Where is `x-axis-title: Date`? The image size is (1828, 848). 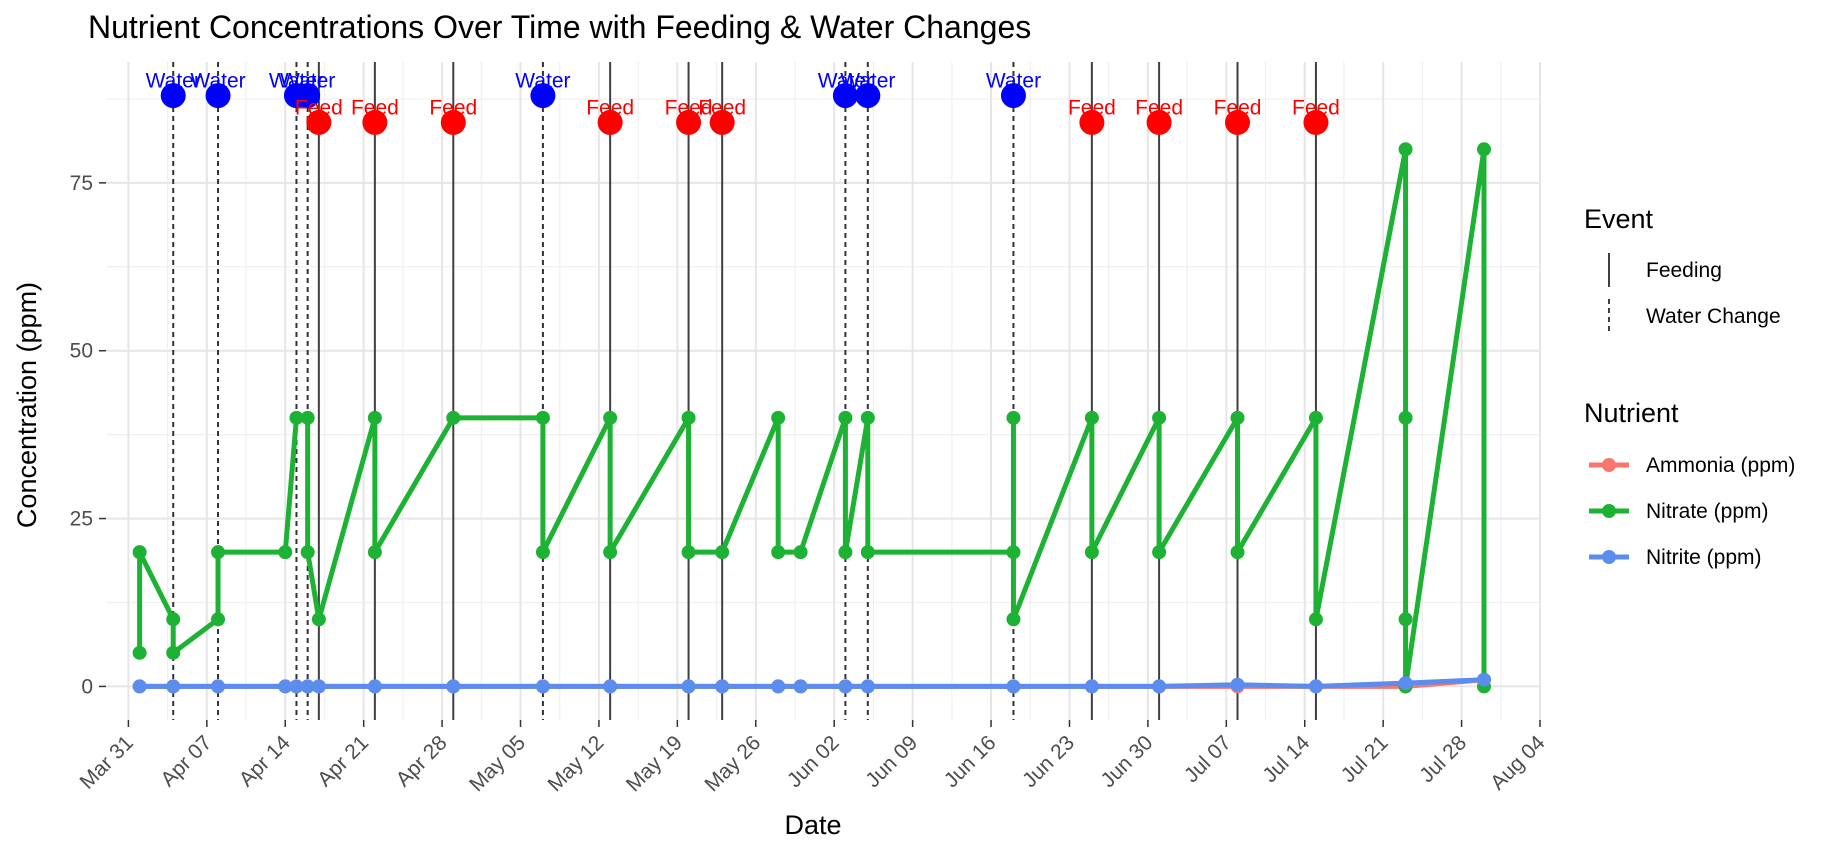 x-axis-title: Date is located at coordinates (812, 825).